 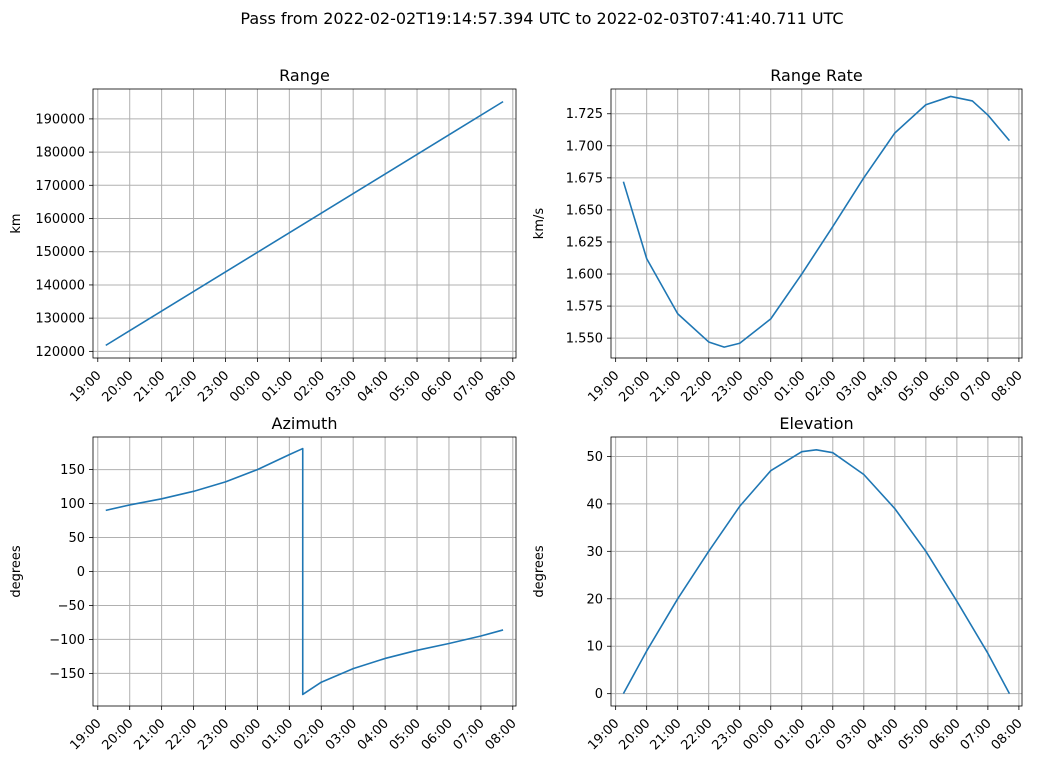 I want to click on y-tick-label: 180000, so click(x=60, y=153).